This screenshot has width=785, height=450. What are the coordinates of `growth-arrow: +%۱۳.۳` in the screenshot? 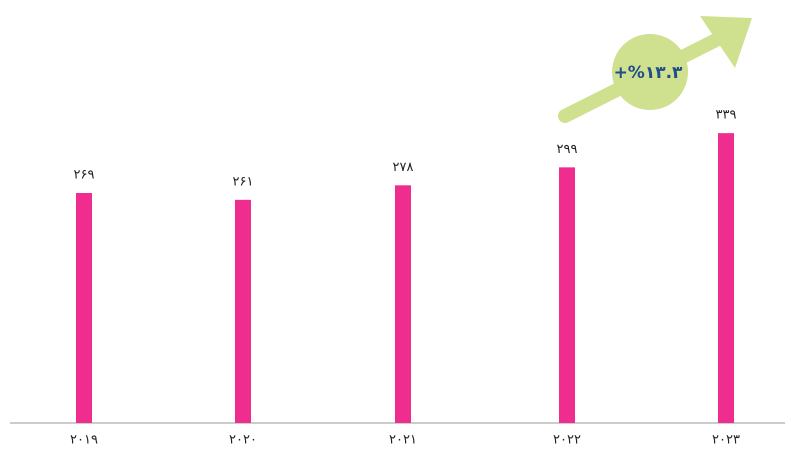 It's located at (655, 69).